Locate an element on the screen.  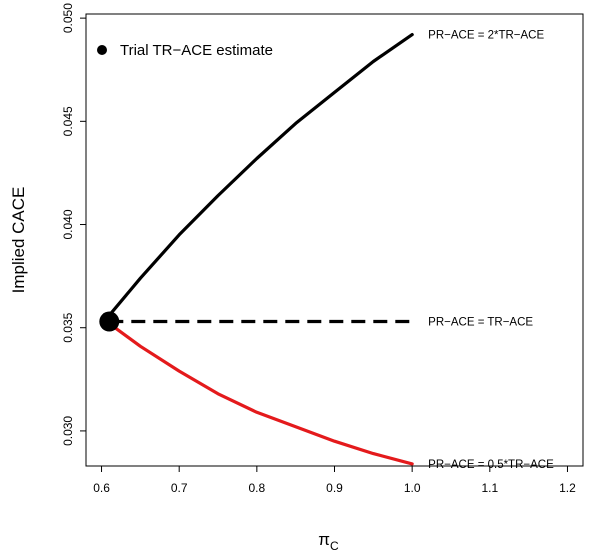
x-tick-label: 1.2 is located at coordinates (567, 488).